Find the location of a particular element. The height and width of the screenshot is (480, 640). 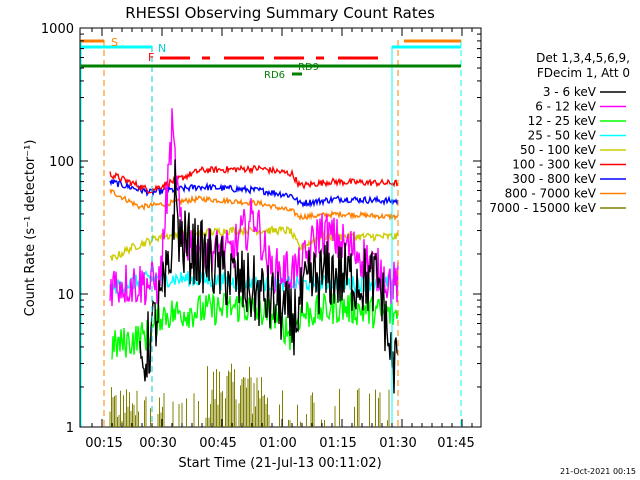

x-axis-label: Start Time (21-Jul-13 00:11:02) is located at coordinates (279, 463).